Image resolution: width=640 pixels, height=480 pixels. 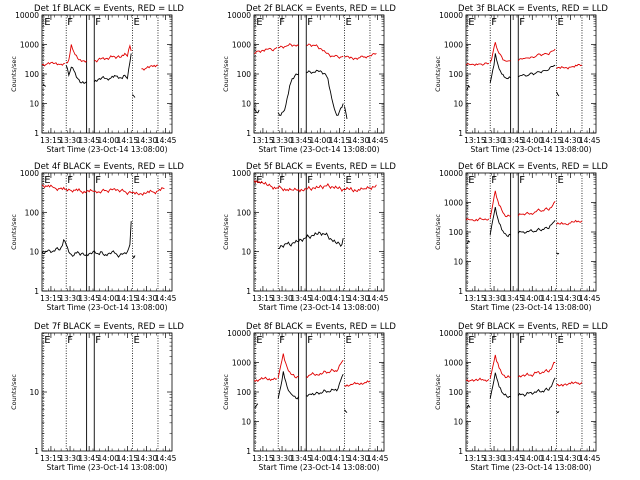 What do you see at coordinates (109, 167) in the screenshot?
I see `chart-title: Det 4f BLACK = Events, RED = LLD` at bounding box center [109, 167].